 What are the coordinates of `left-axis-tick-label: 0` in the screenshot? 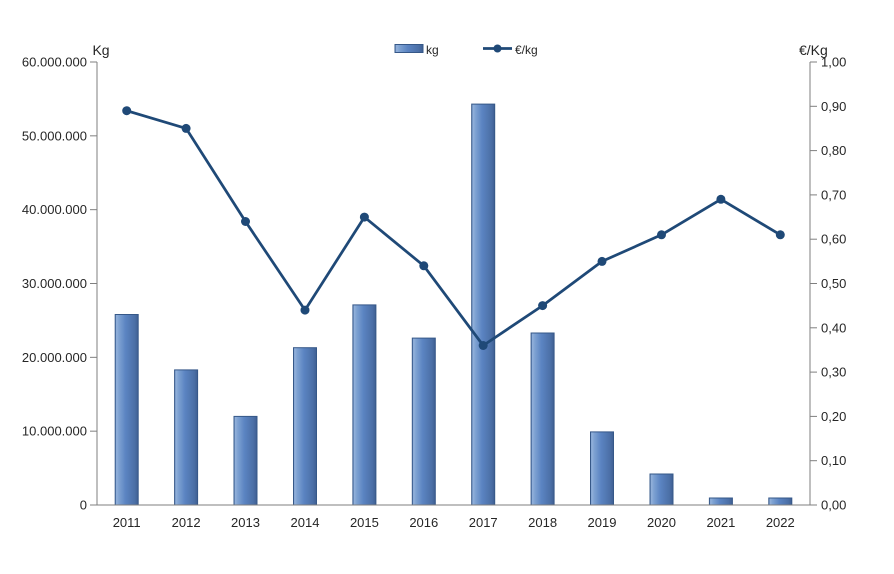 It's located at (83, 505).